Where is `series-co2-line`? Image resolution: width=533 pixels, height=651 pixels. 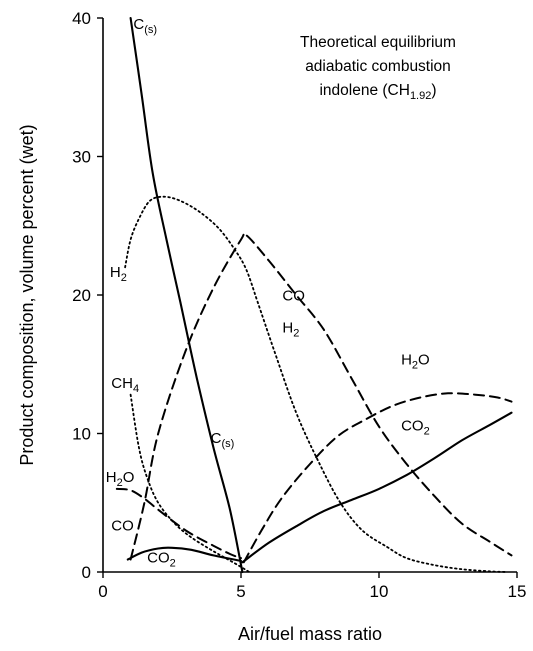
series-co2-line is located at coordinates (377, 487).